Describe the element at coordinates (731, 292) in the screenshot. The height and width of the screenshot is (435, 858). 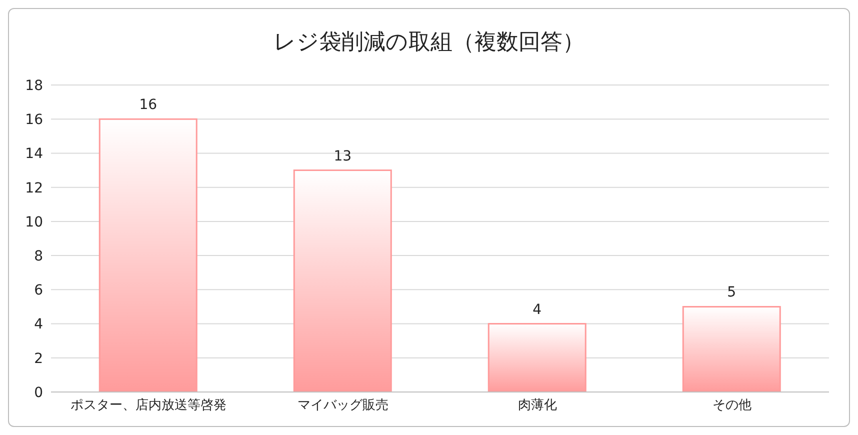
I see `data-label: 5` at that location.